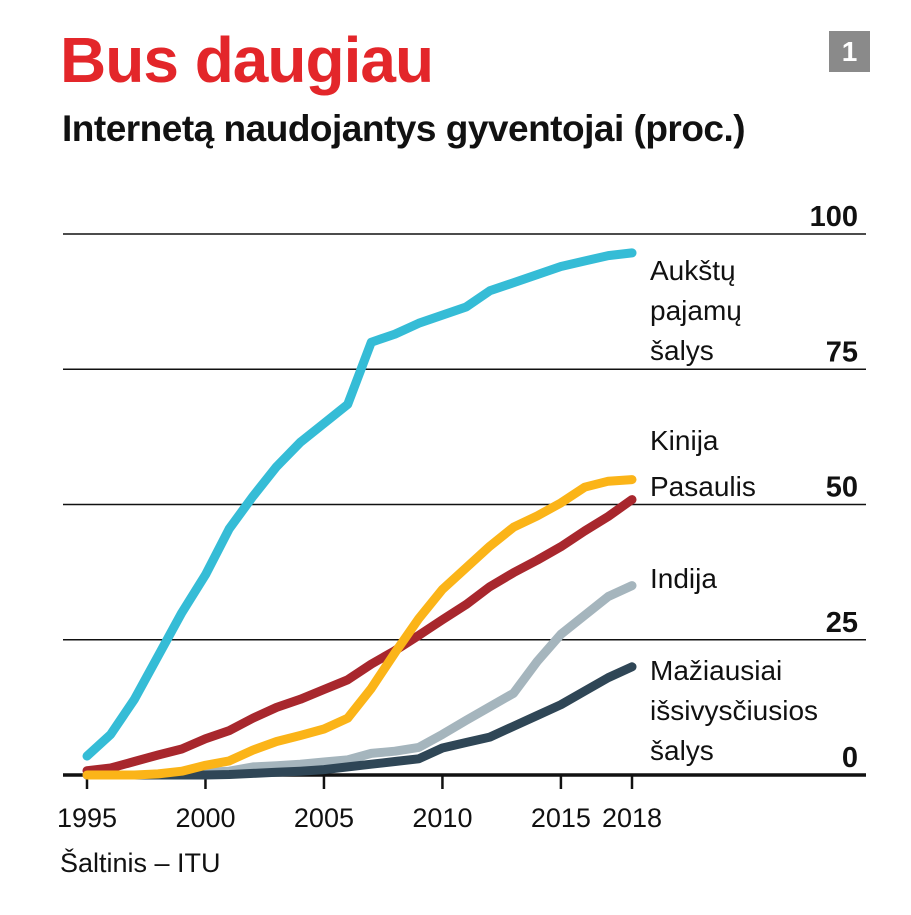  What do you see at coordinates (842, 623) in the screenshot?
I see `y-tick-label-25: 25` at bounding box center [842, 623].